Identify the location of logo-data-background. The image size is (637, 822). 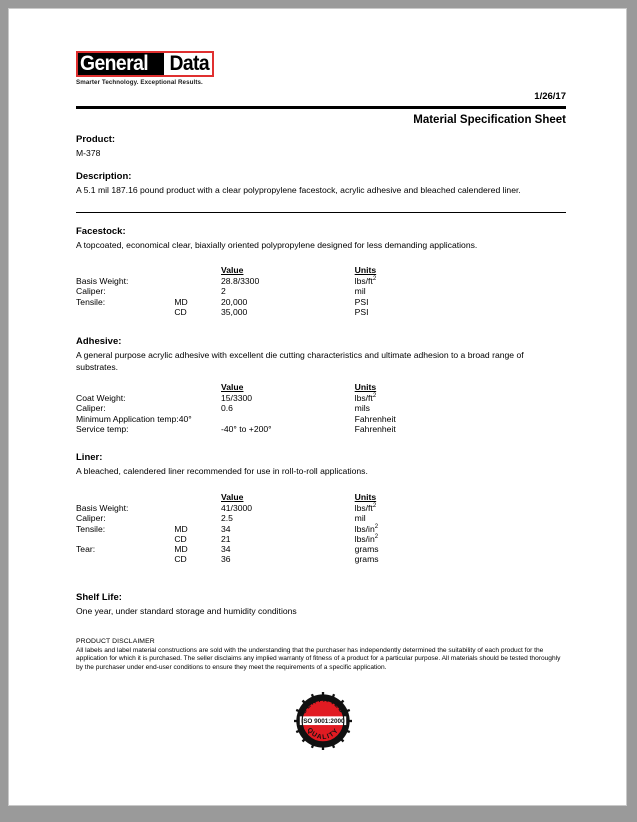
(188, 64).